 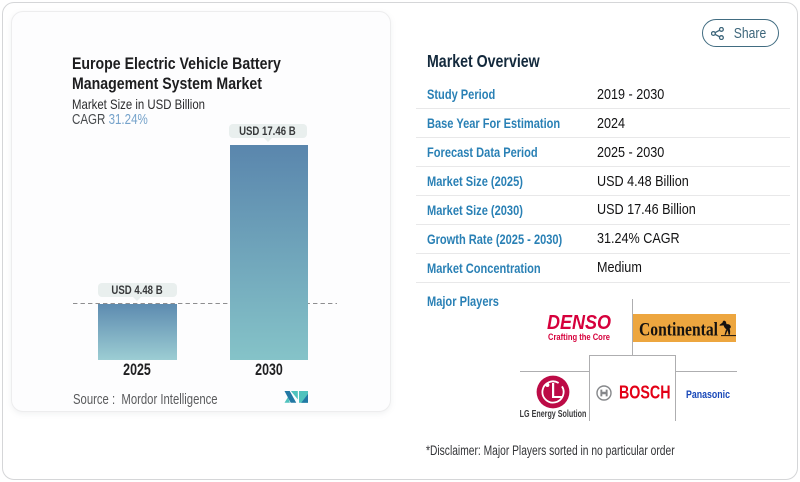 What do you see at coordinates (678, 329) in the screenshot?
I see `svg-text: Continental` at bounding box center [678, 329].